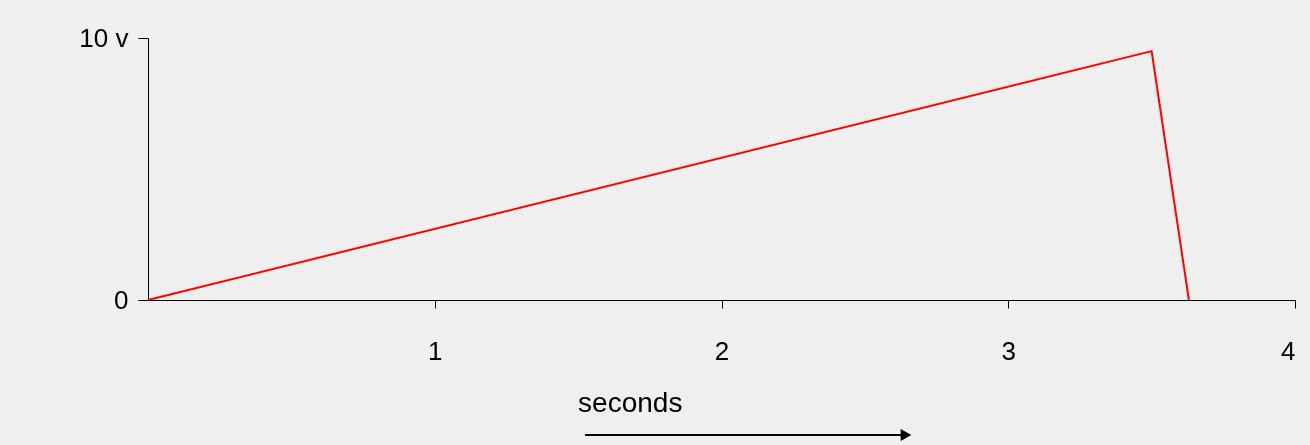 The width and height of the screenshot is (1310, 445). Describe the element at coordinates (630, 402) in the screenshot. I see `x-axis-title: seconds` at that location.